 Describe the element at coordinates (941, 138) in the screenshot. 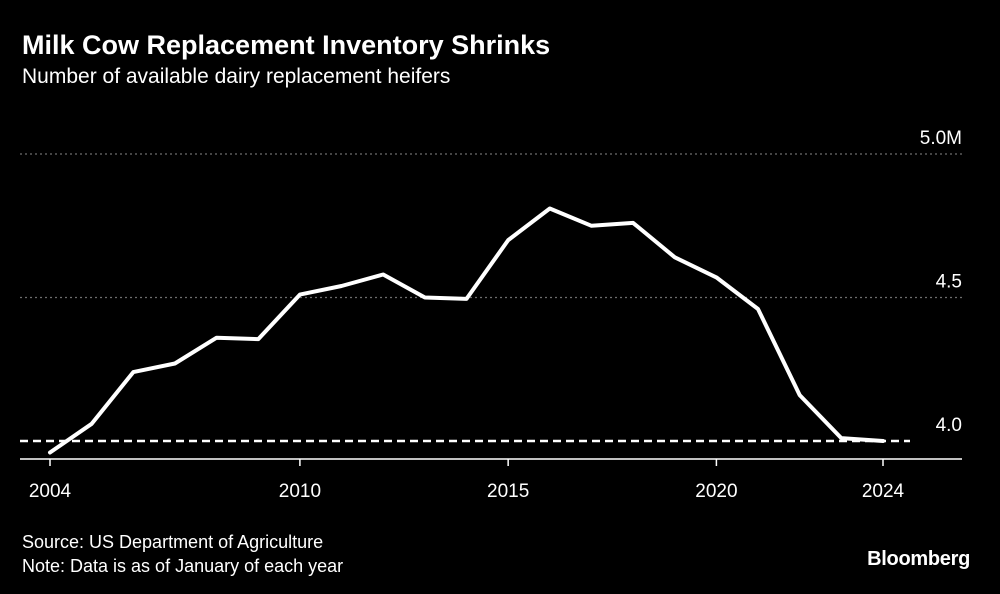

I see `y-tick-label: 5.0M` at that location.